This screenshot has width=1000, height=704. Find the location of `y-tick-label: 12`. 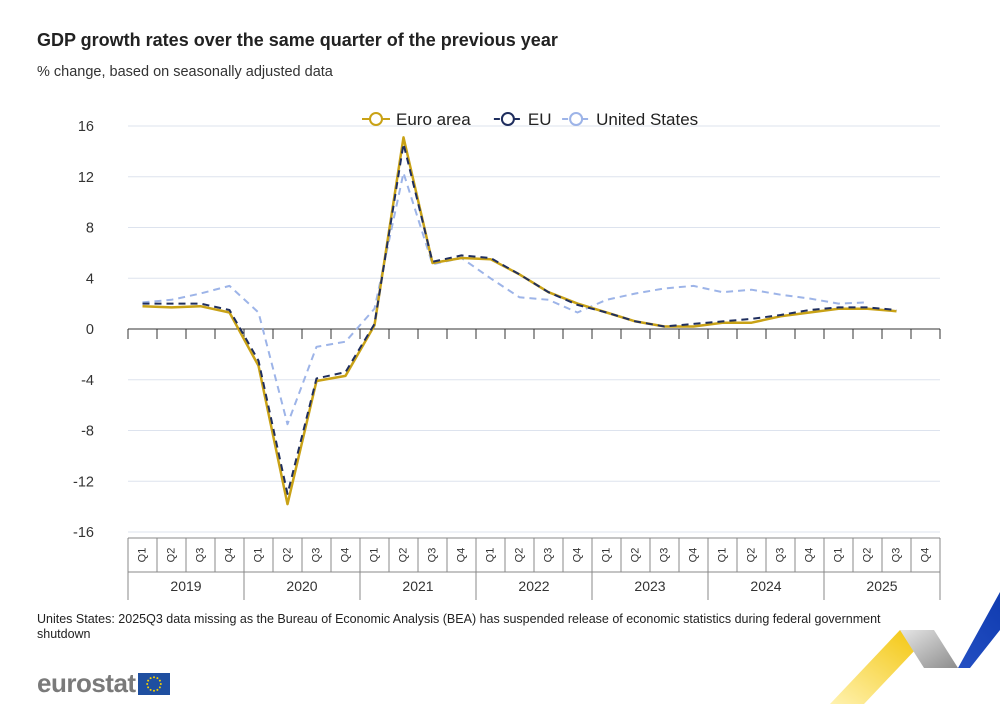

y-tick-label: 12 is located at coordinates (86, 178).